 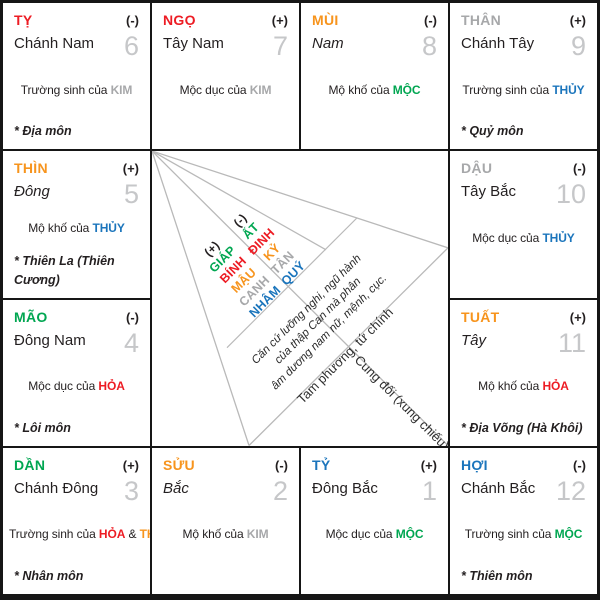 What do you see at coordinates (76, 20) in the screenshot?
I see `palace-header: TỴ (-)` at bounding box center [76, 20].